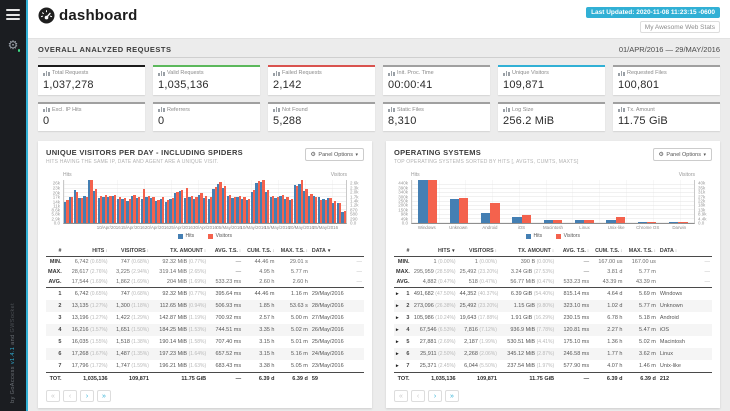 This screenshot has height=411, width=730. What do you see at coordinates (13, 16) in the screenshot?
I see `menu-toggle-icon` at bounding box center [13, 16].